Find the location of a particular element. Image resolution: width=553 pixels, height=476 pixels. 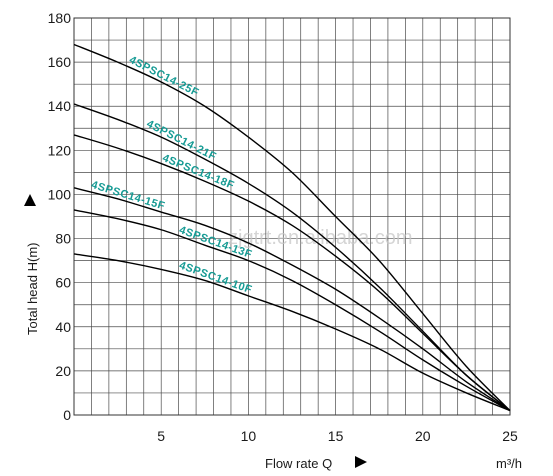

x-tick-labels: 5 10 15 20 25 is located at coordinates (337, 436).